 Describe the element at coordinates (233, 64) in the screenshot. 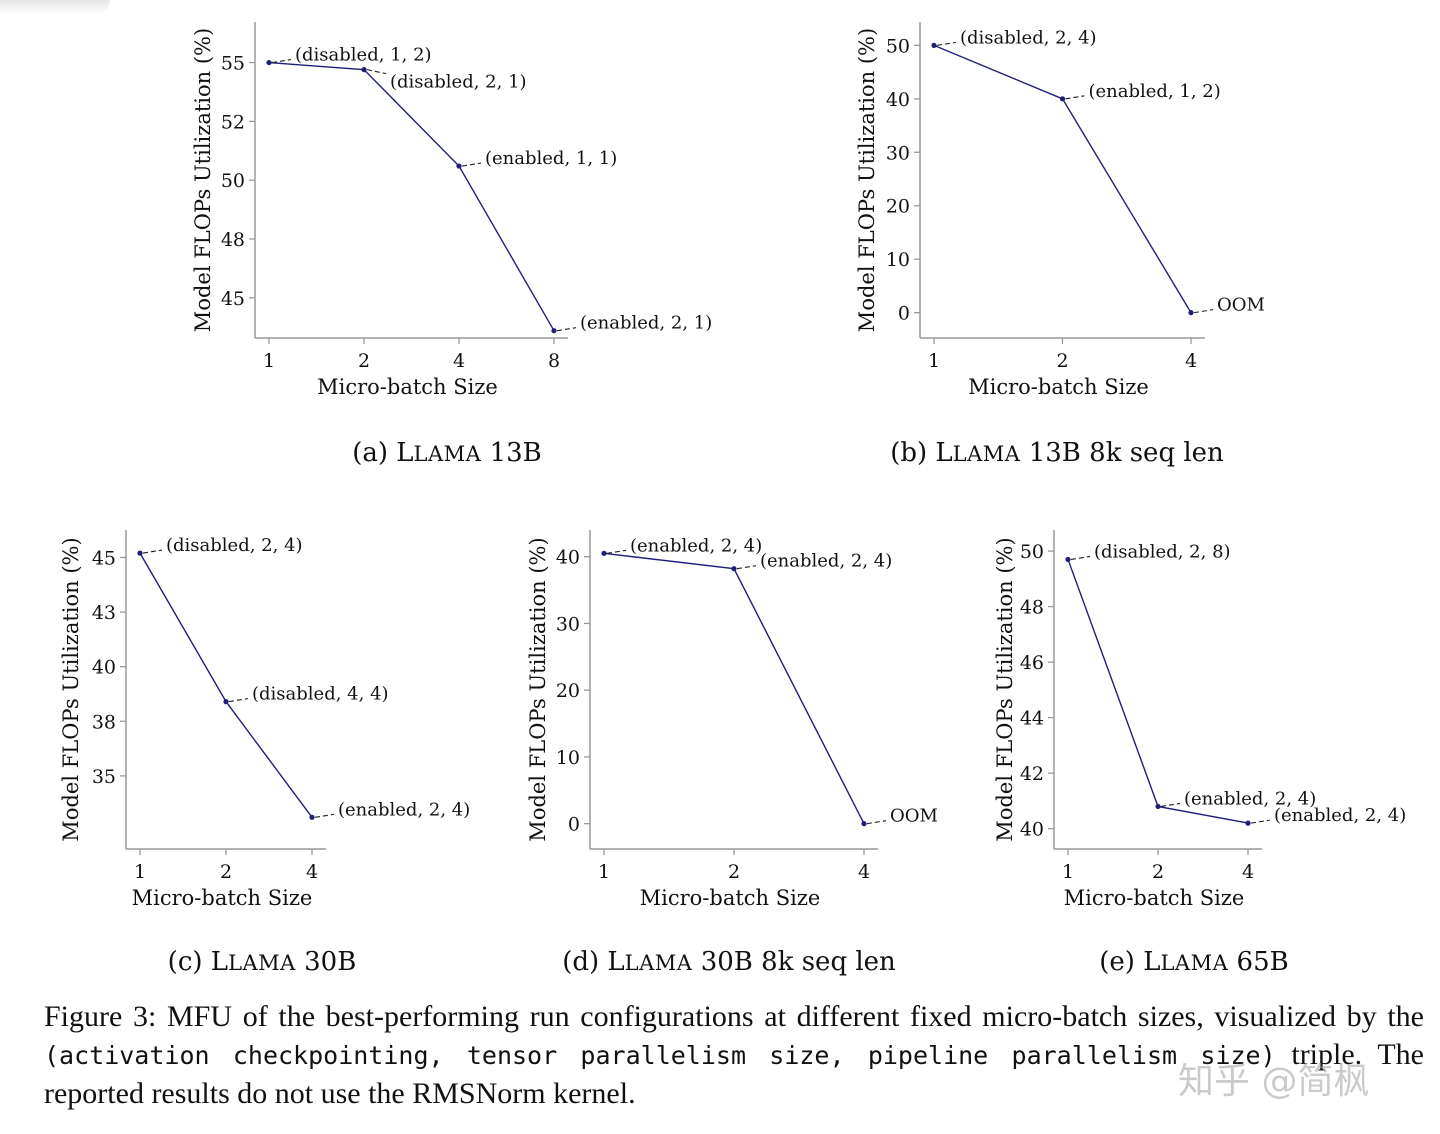

I see `y-tick-label: 55` at that location.